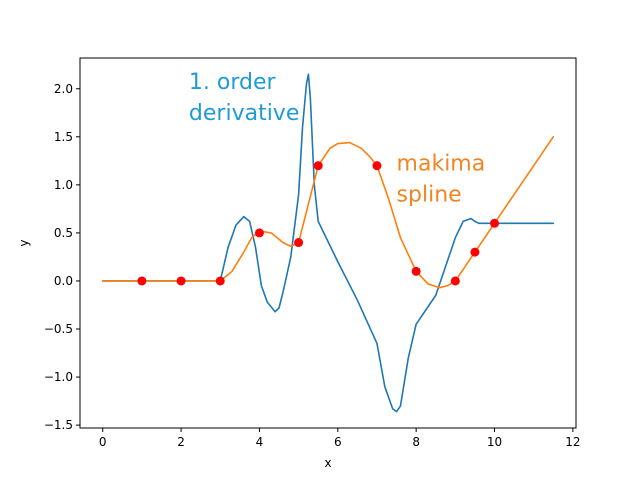 This screenshot has width=640, height=480. What do you see at coordinates (327, 463) in the screenshot?
I see `x-axis-label: x` at bounding box center [327, 463].